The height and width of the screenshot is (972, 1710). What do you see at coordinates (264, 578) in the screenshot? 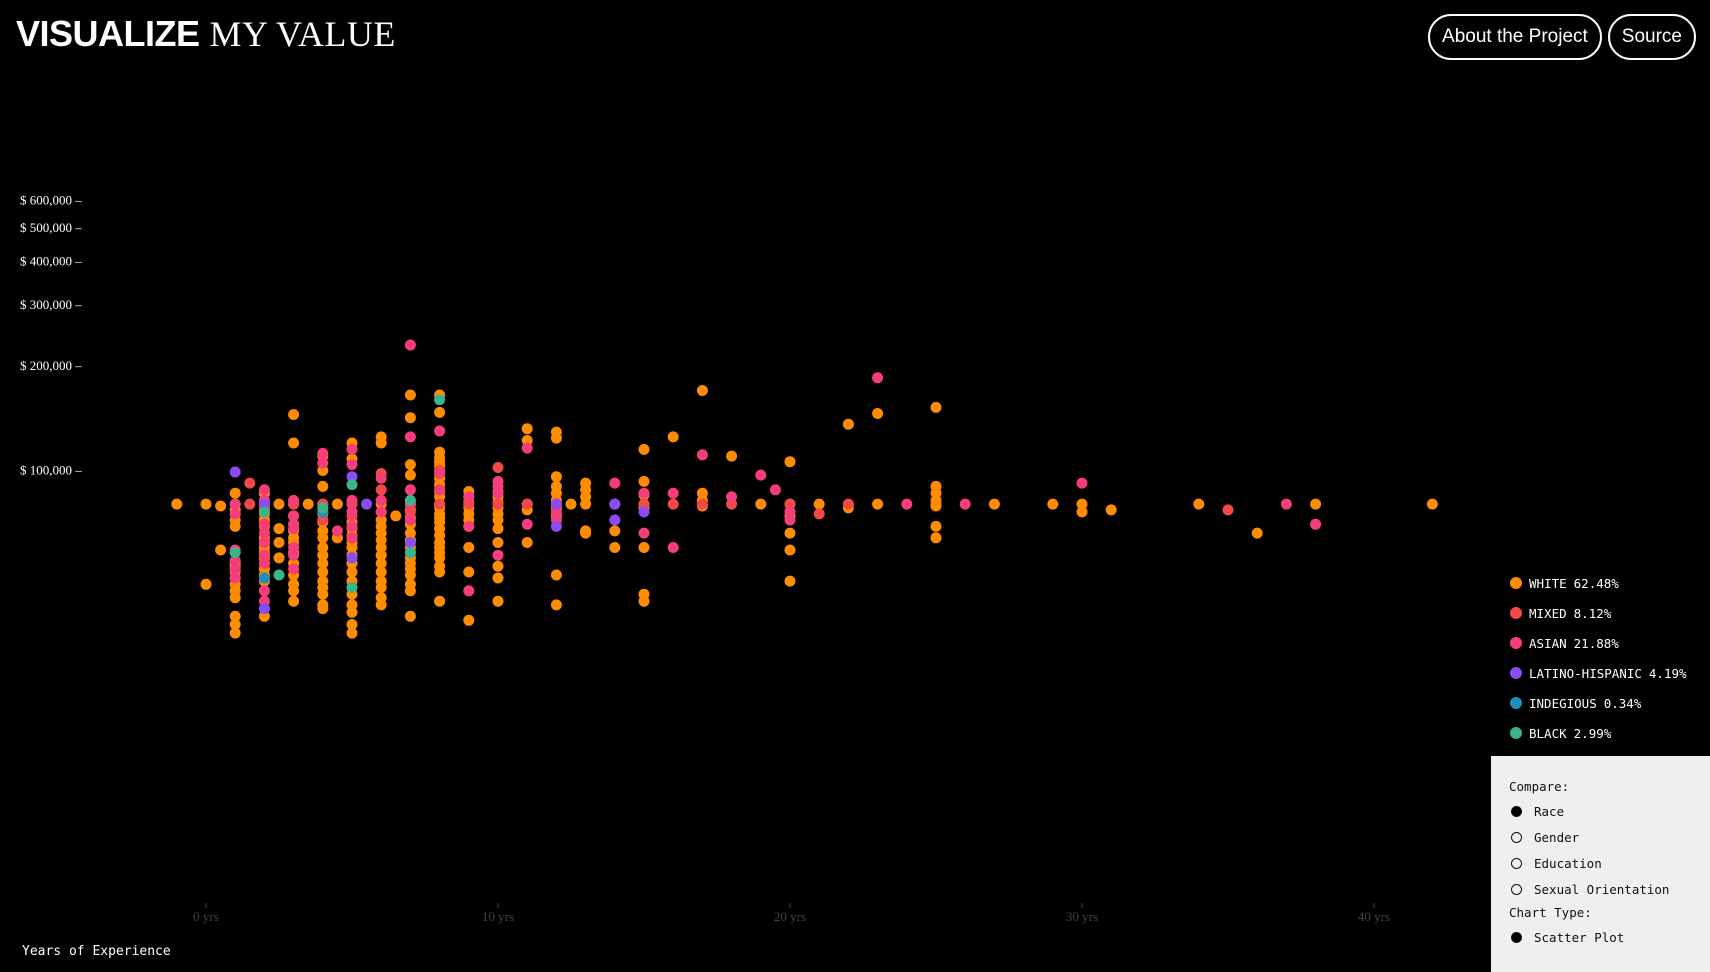
I see `data-point-indegious` at bounding box center [264, 578].